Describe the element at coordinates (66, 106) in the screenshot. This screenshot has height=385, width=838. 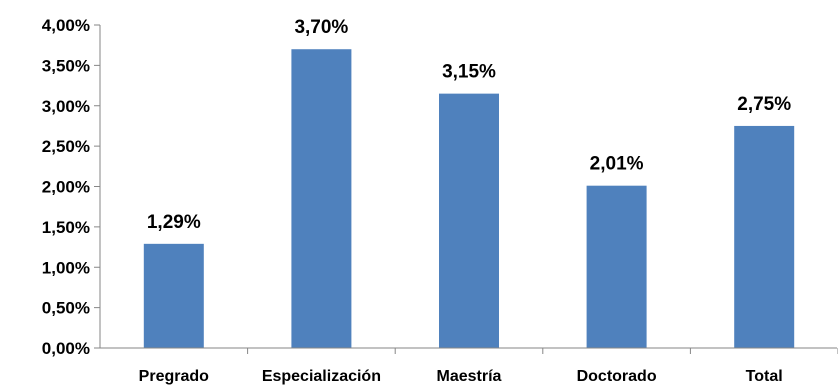
I see `y-tick-label: 3,00%` at that location.